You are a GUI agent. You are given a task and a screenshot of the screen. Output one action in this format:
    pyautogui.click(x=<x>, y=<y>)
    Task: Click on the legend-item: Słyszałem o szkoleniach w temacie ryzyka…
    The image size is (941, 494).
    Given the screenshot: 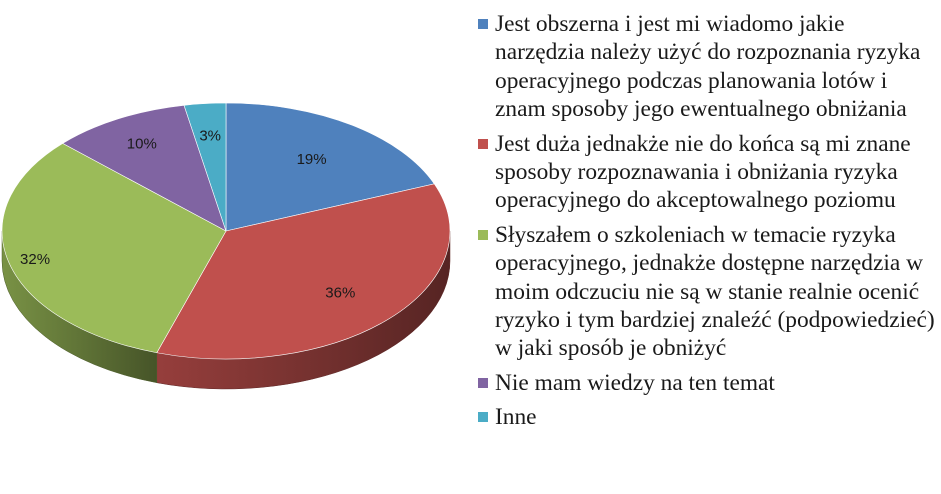 What is the action you would take?
    pyautogui.click(x=707, y=292)
    